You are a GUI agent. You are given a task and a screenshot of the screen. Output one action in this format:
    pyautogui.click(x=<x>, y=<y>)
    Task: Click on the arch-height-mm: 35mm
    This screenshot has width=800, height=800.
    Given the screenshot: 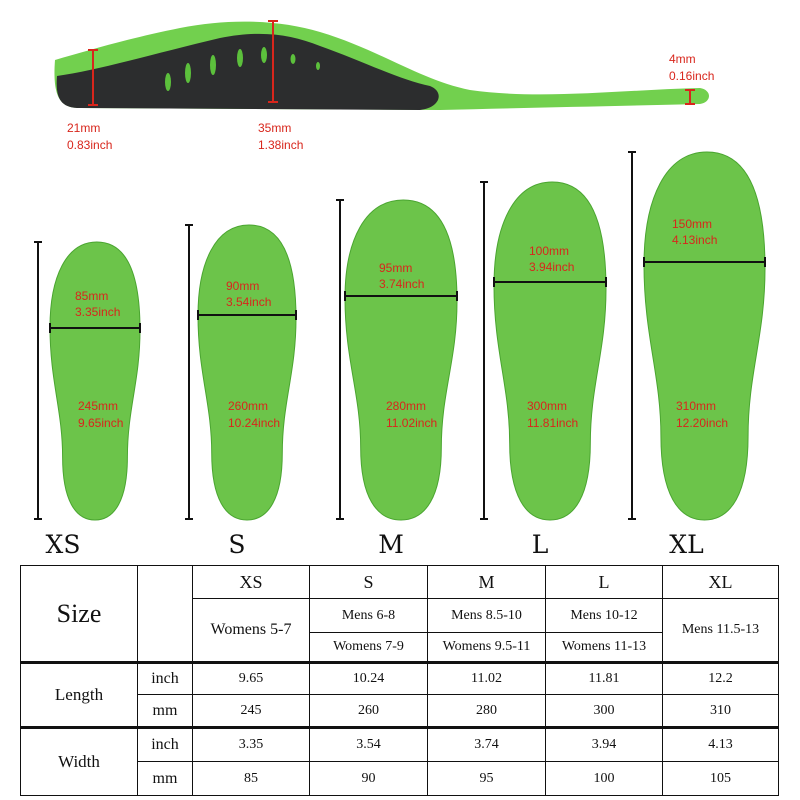 What is the action you would take?
    pyautogui.click(x=274, y=128)
    